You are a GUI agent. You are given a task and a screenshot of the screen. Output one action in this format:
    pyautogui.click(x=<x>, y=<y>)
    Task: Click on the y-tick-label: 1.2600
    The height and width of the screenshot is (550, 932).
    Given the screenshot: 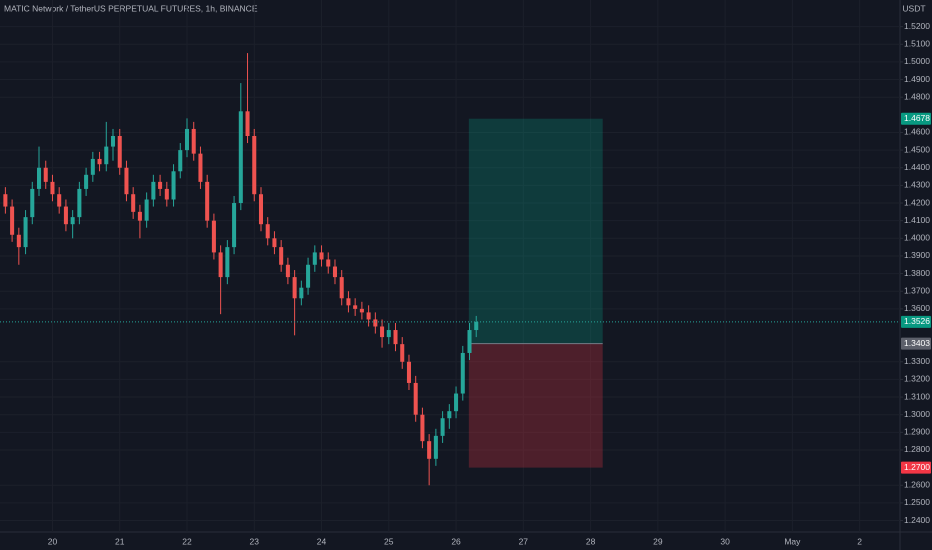 What is the action you would take?
    pyautogui.click(x=917, y=485)
    